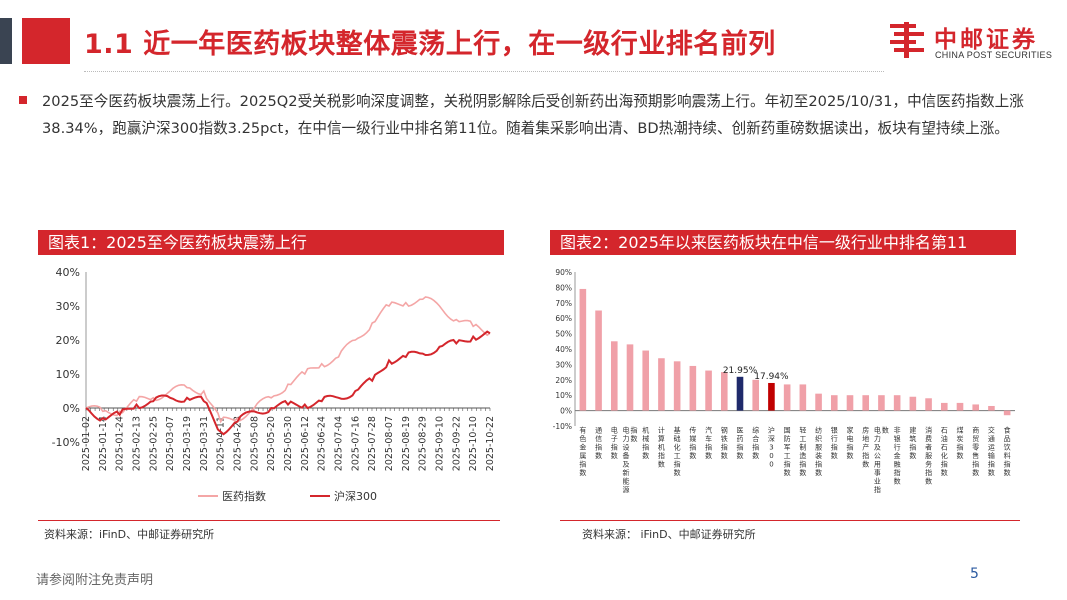 The height and width of the screenshot is (600, 1067). I want to click on x-tick-label: 国防军工指数, so click(787, 452).